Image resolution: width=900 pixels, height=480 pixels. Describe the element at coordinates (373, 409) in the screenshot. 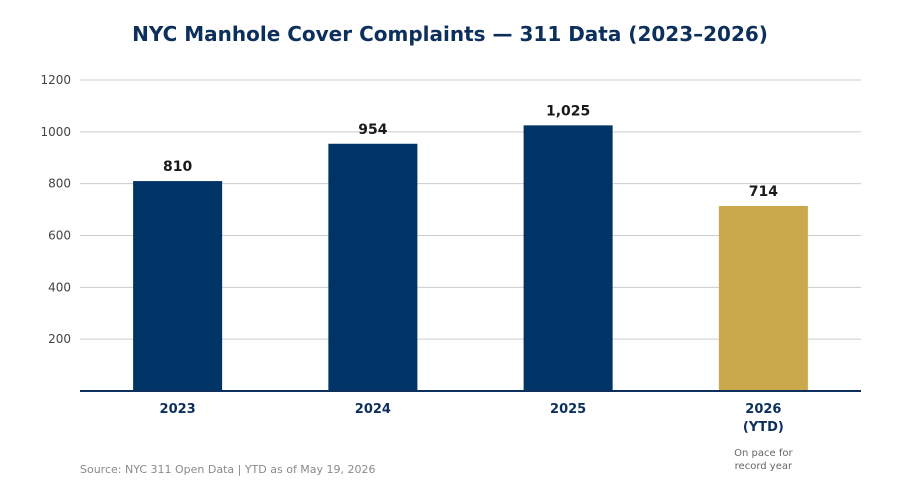

I see `category-label: 2024` at that location.